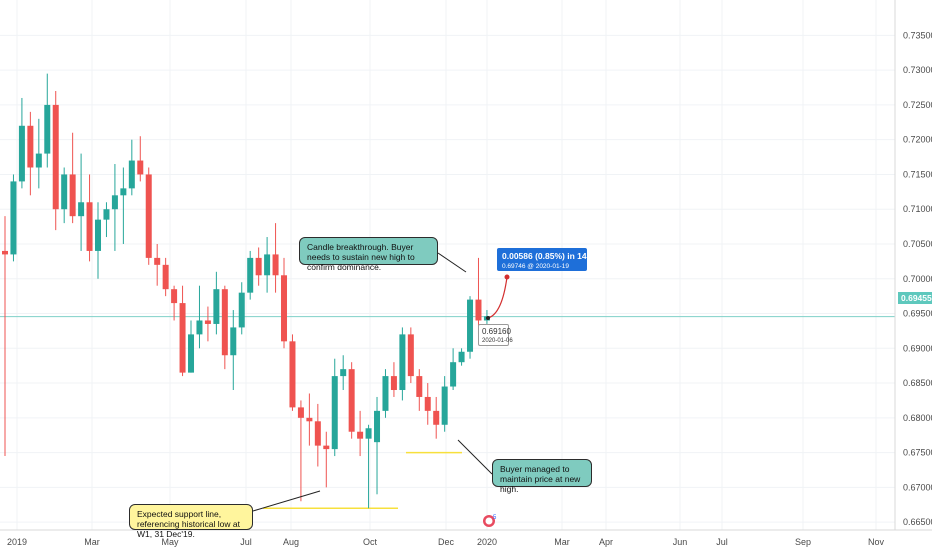 This screenshot has width=932, height=550. What do you see at coordinates (547, 256) in the screenshot?
I see `measure-change: 0.00586 (0.85%) in 14d` at bounding box center [547, 256].